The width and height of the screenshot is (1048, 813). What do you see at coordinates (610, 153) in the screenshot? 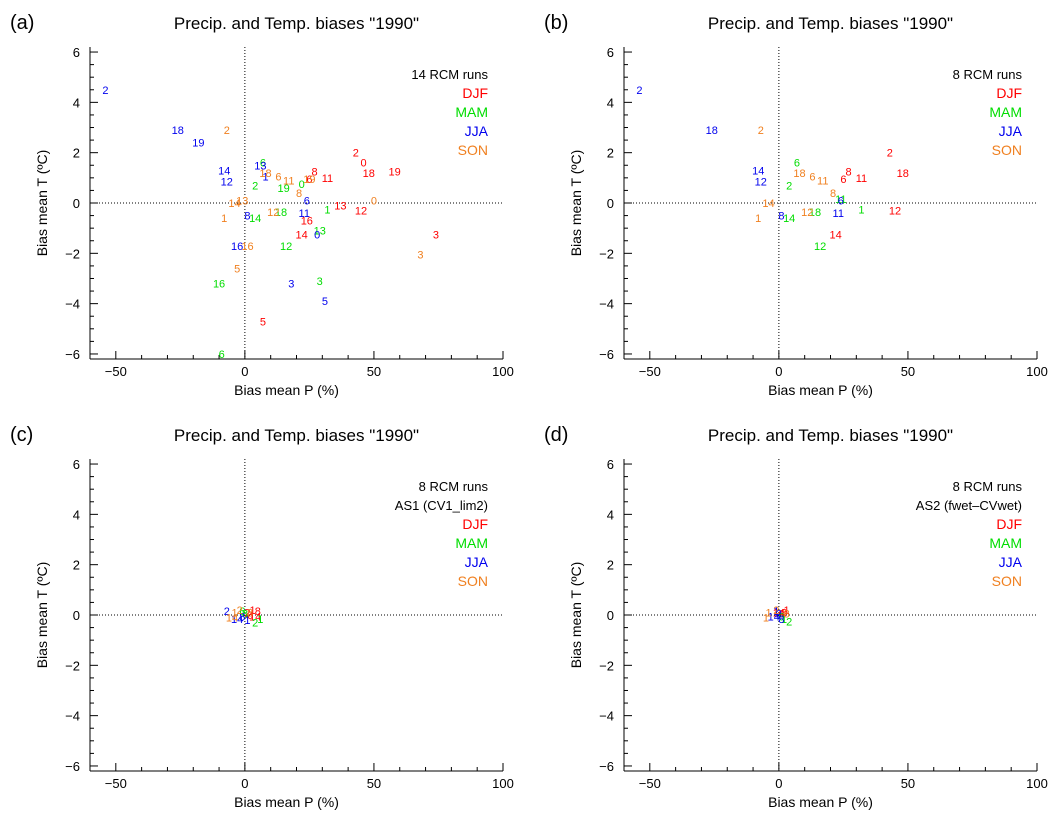
I see `y-tick-label: 2` at bounding box center [610, 153].